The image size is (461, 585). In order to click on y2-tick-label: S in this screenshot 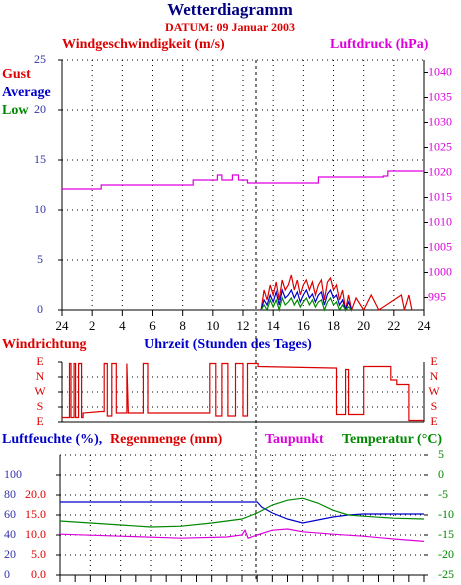, I will do `click(434, 406)`.